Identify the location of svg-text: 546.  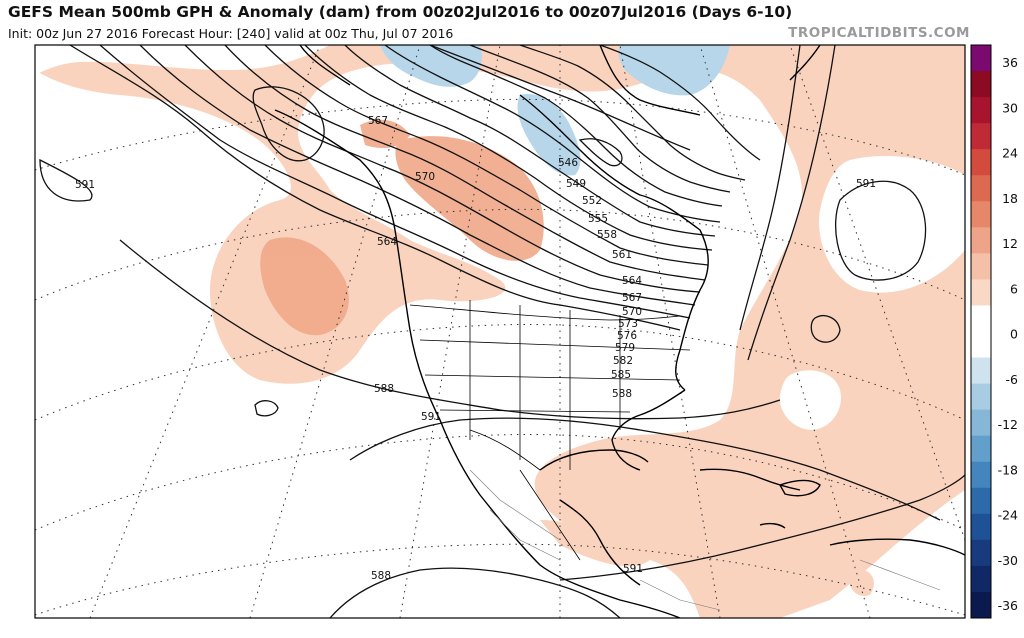
(568, 163).